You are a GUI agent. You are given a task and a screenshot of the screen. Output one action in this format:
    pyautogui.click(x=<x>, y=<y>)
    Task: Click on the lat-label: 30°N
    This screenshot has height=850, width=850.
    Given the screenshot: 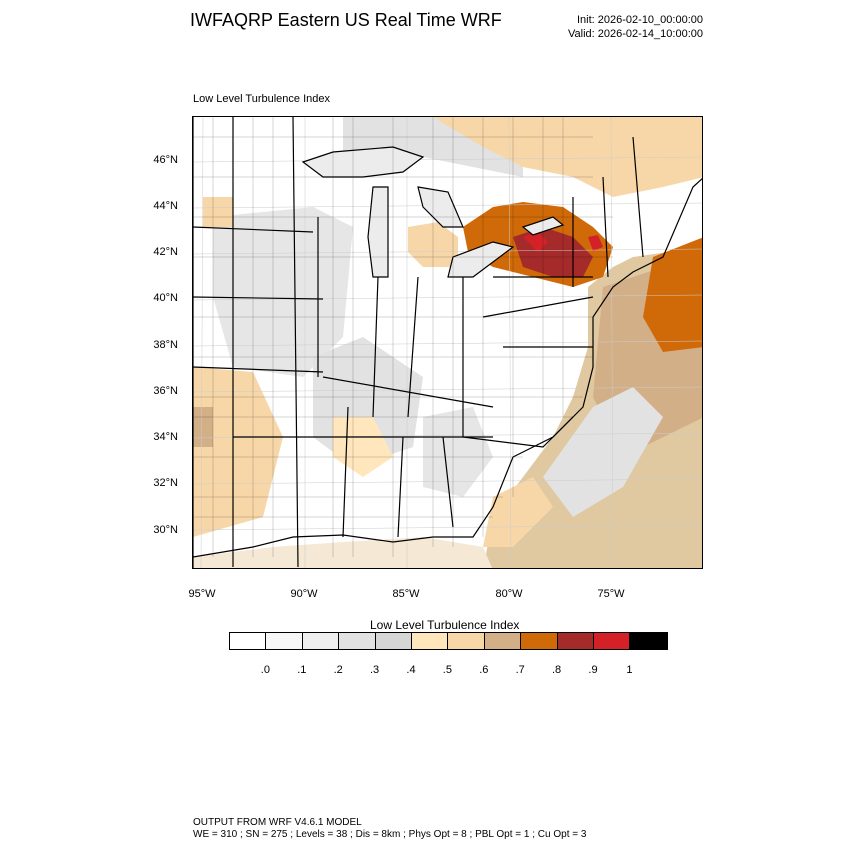 What is the action you would take?
    pyautogui.click(x=165, y=530)
    